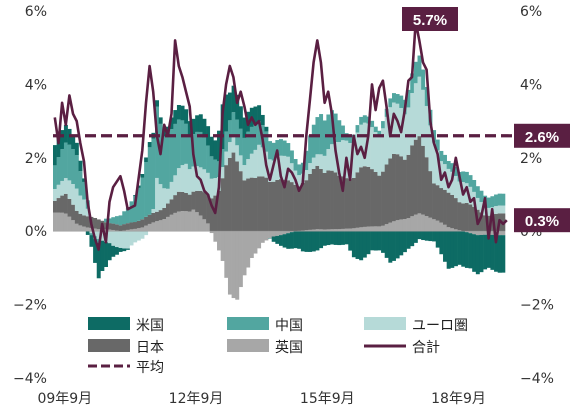 The width and height of the screenshot is (574, 409). I want to click on legend-swatch-china, so click(248, 323).